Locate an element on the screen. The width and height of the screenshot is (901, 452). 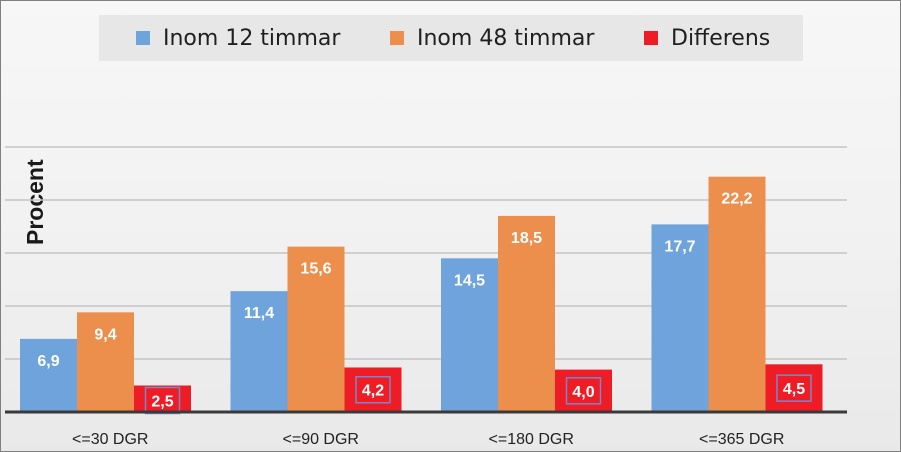
legend: Inom 12 timmar Inom 48 timmar Differens is located at coordinates (451, 38).